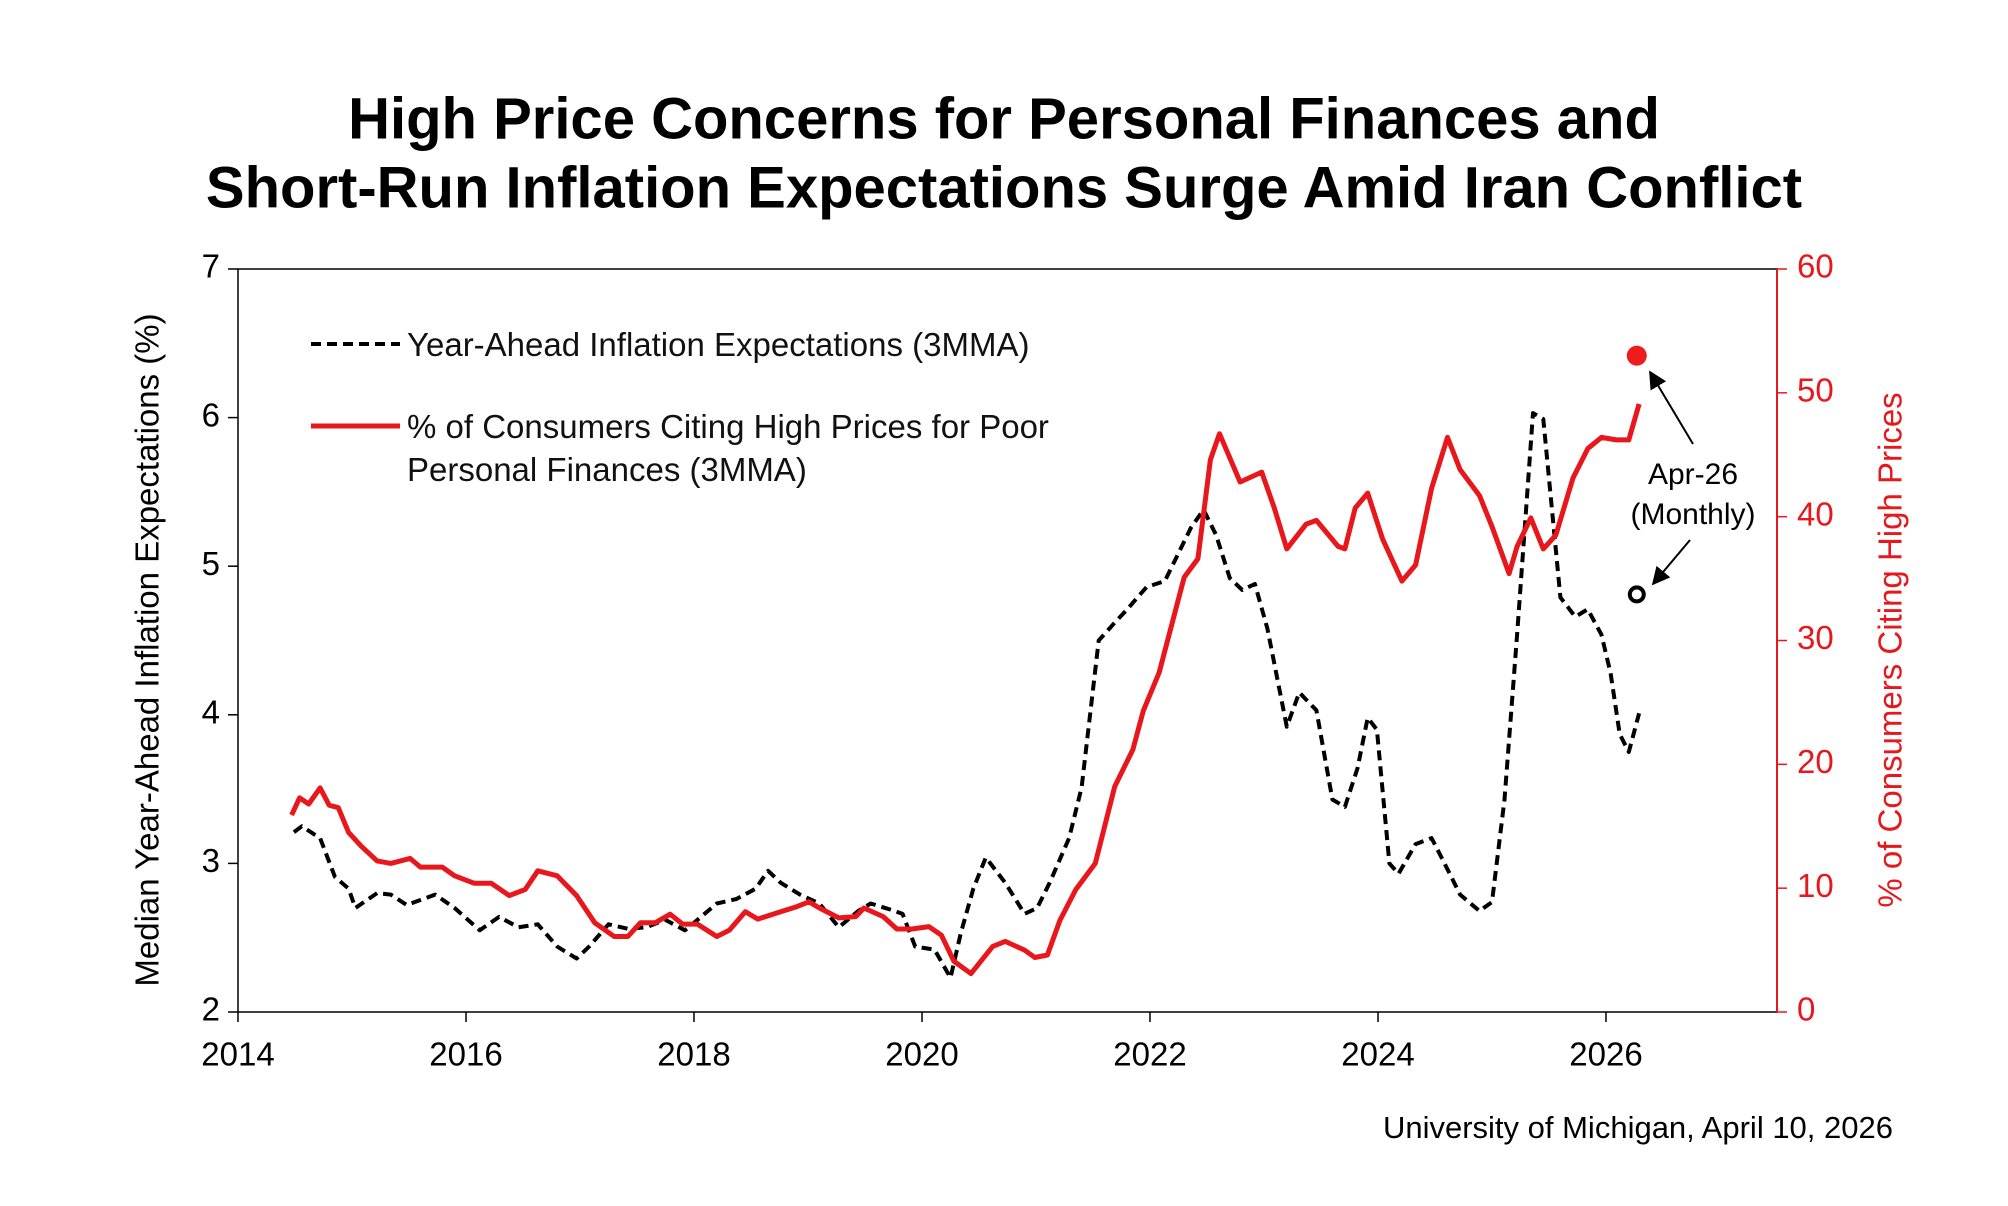 The width and height of the screenshot is (2008, 1206). I want to click on y2-axis-label: % of Consumers Citing High Prices, so click(1890, 649).